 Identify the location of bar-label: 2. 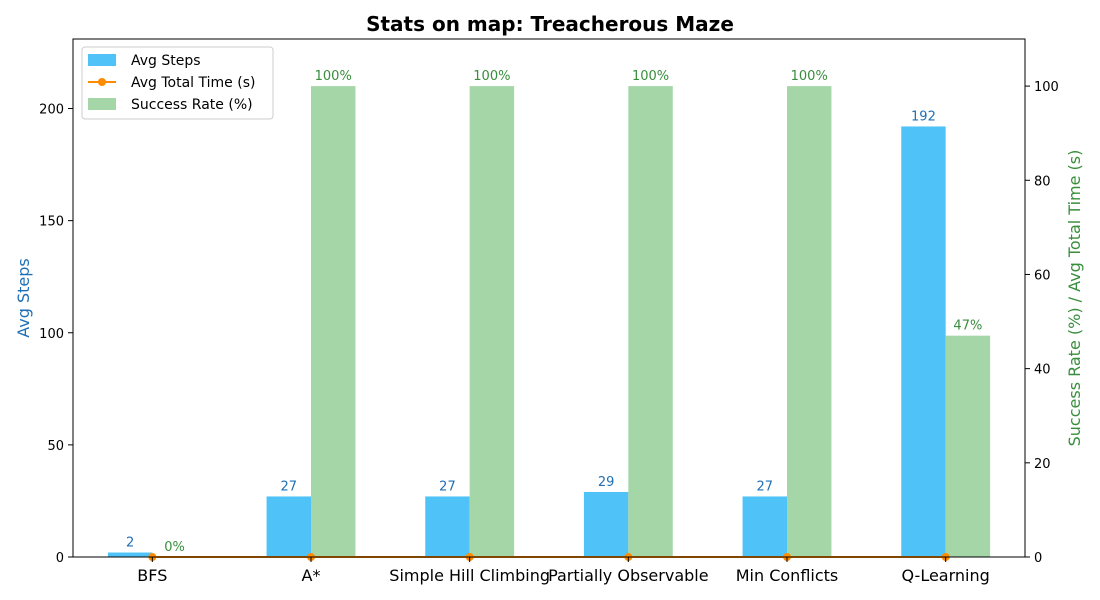
(130, 543).